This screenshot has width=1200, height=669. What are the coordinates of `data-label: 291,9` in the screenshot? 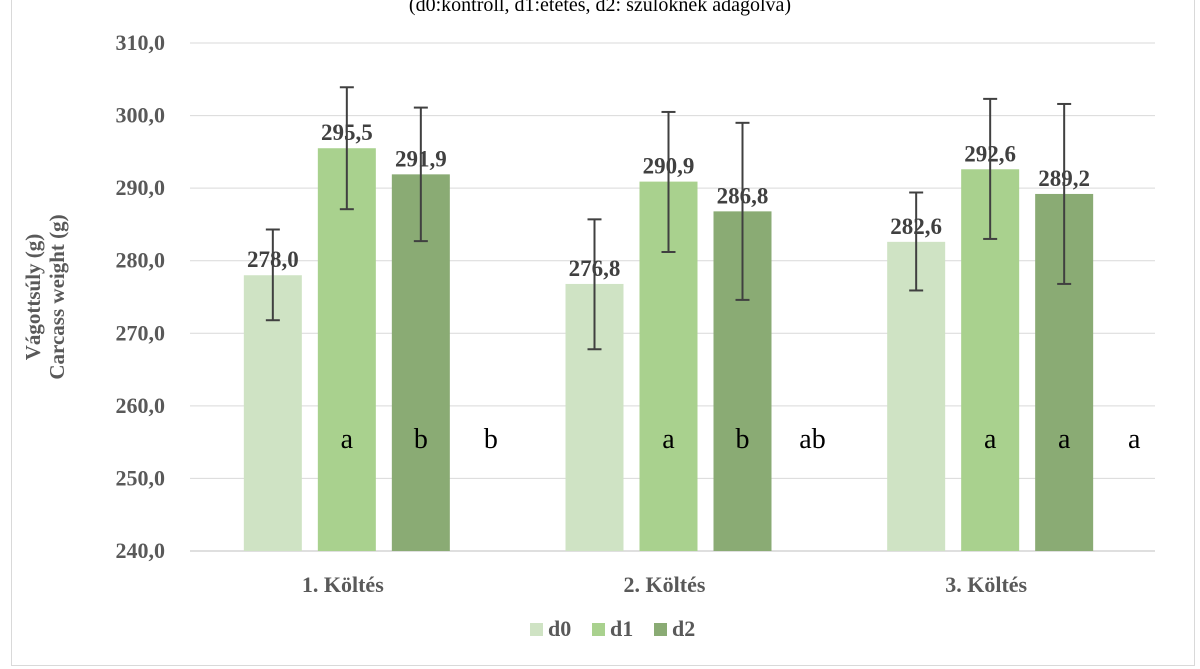 It's located at (421, 158).